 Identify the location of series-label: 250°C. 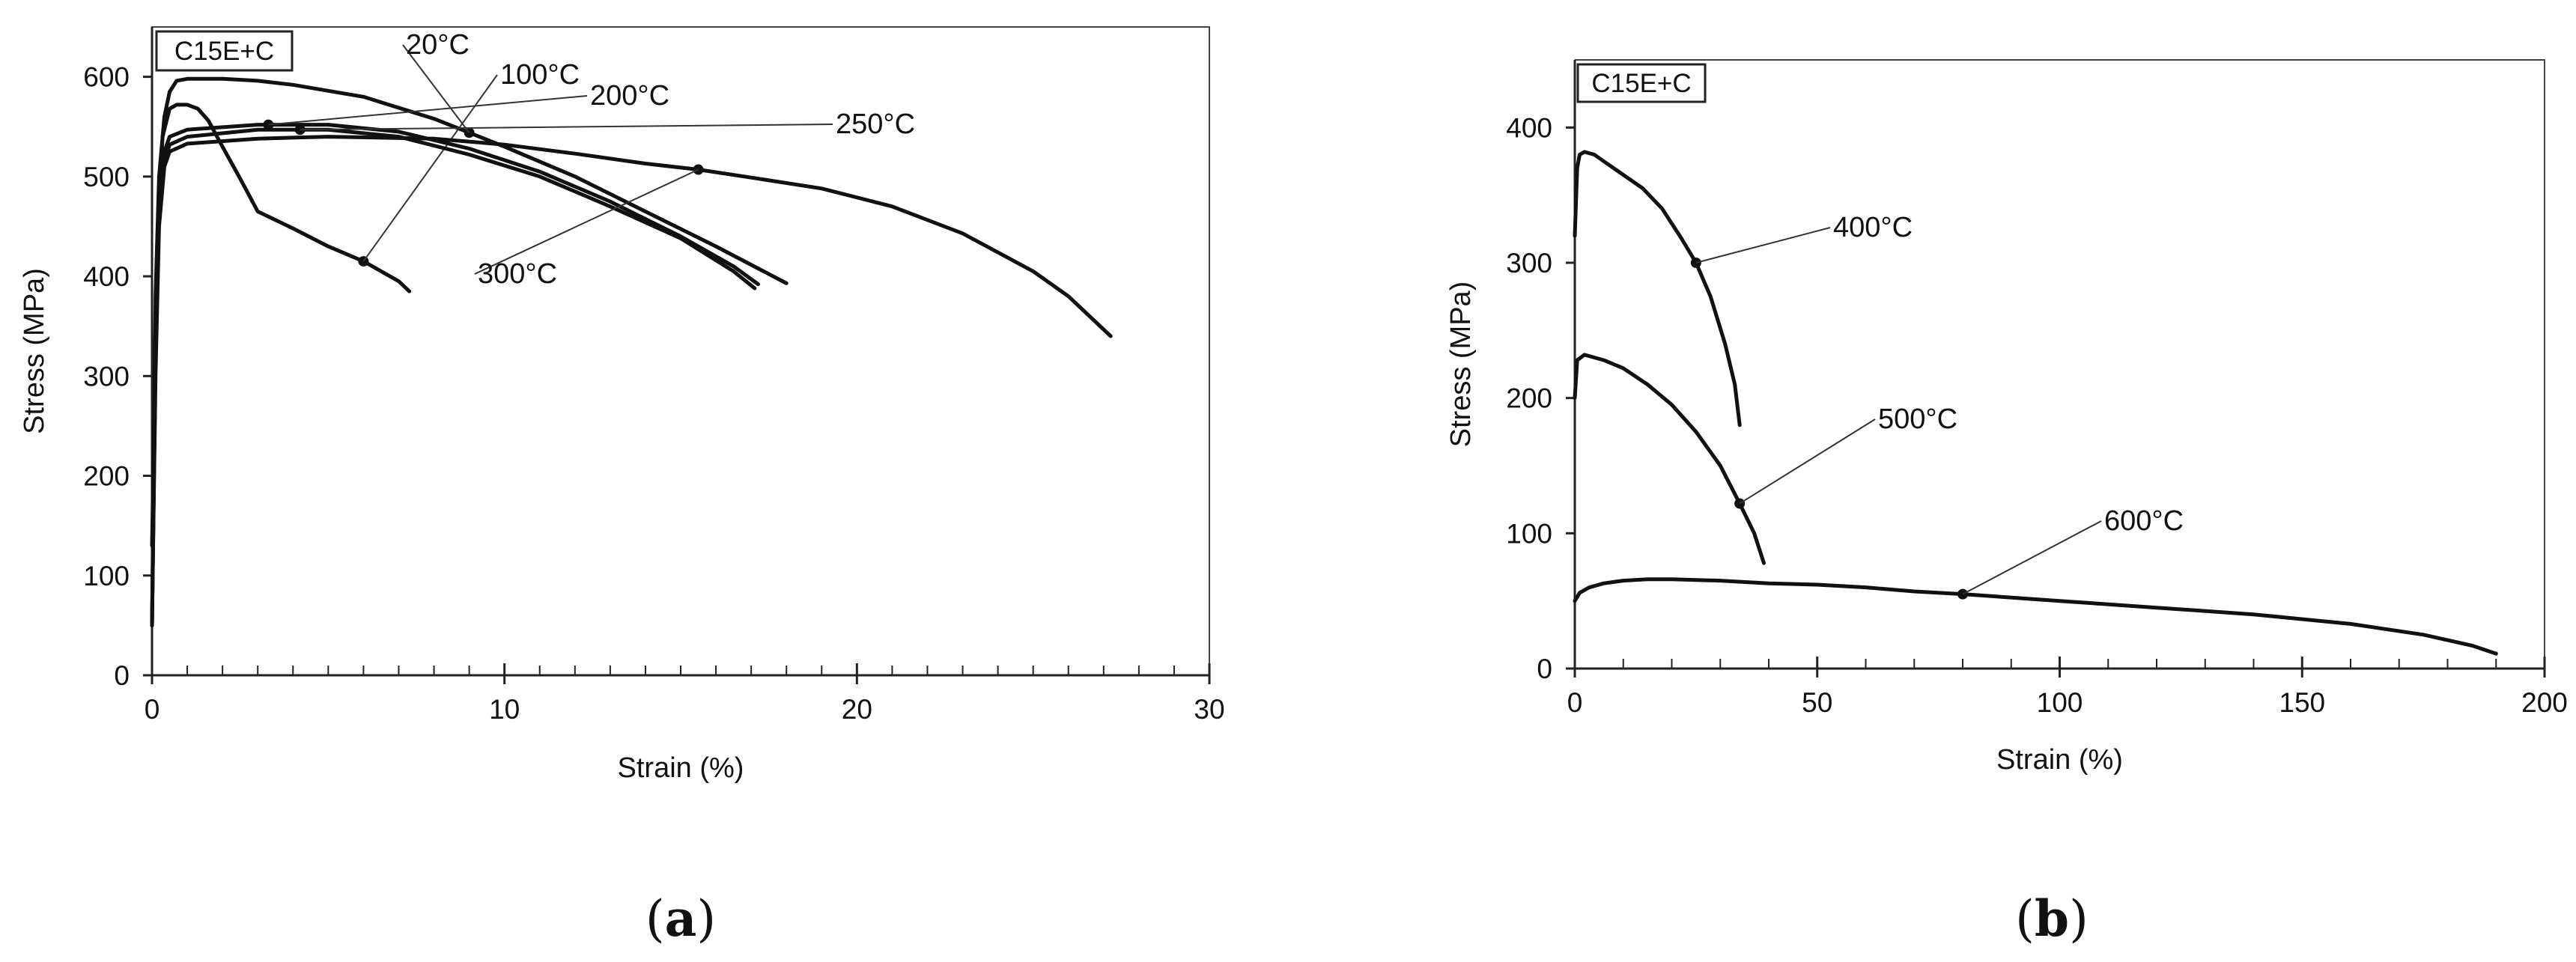
(875, 124).